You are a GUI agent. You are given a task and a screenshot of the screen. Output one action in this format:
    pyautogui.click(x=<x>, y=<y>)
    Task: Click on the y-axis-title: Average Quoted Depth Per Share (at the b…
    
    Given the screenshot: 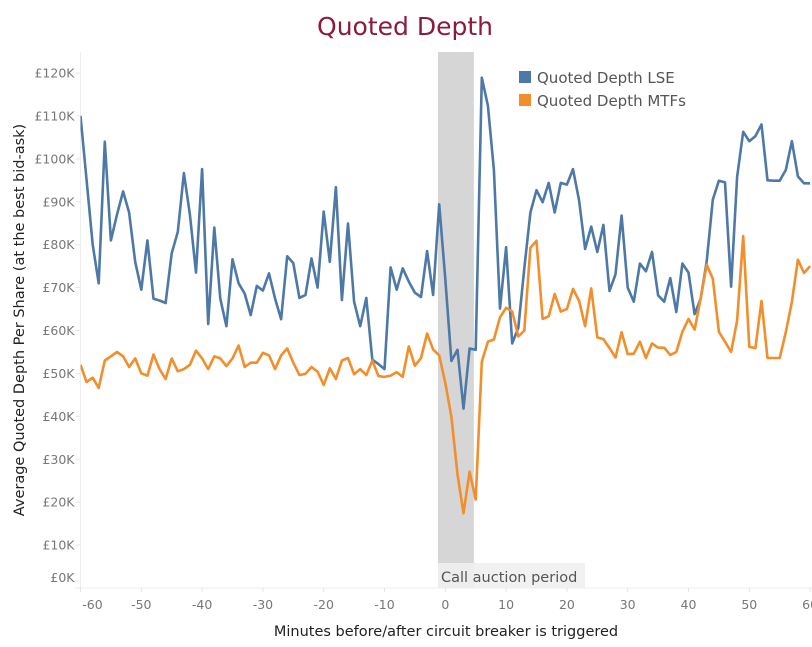 What is the action you would take?
    pyautogui.click(x=20, y=320)
    